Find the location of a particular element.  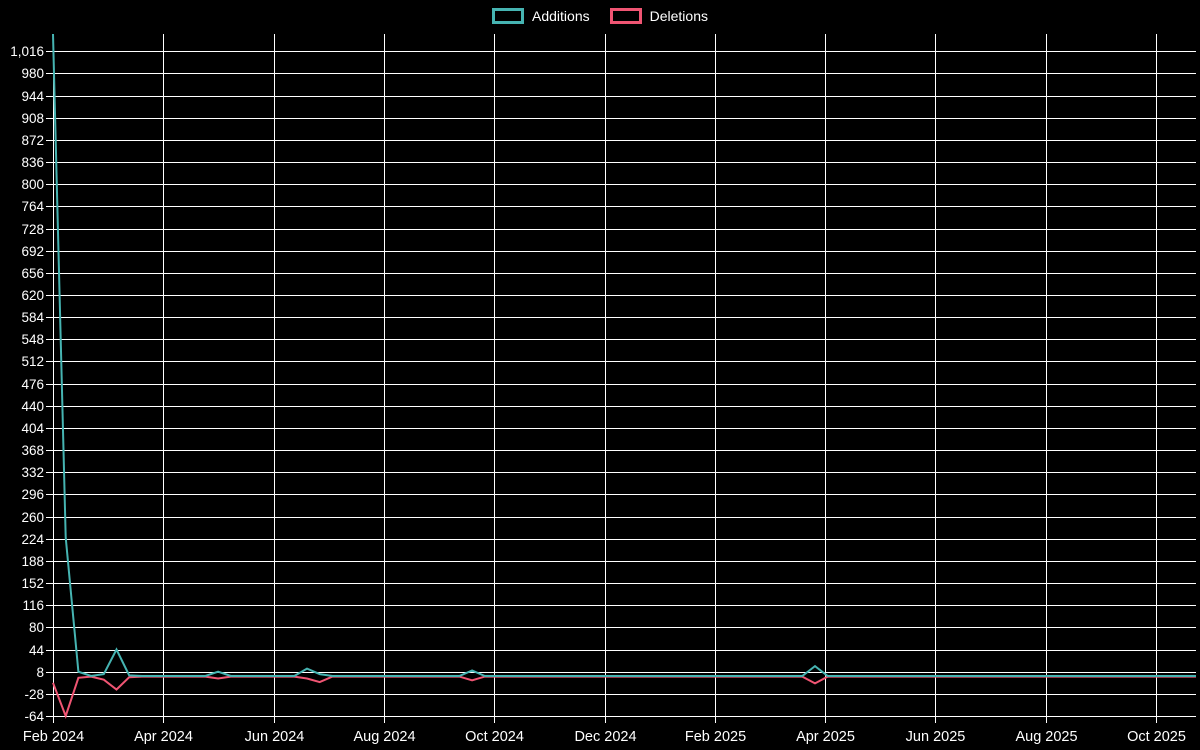

x-tick-label: Oct 2025 is located at coordinates (1156, 737).